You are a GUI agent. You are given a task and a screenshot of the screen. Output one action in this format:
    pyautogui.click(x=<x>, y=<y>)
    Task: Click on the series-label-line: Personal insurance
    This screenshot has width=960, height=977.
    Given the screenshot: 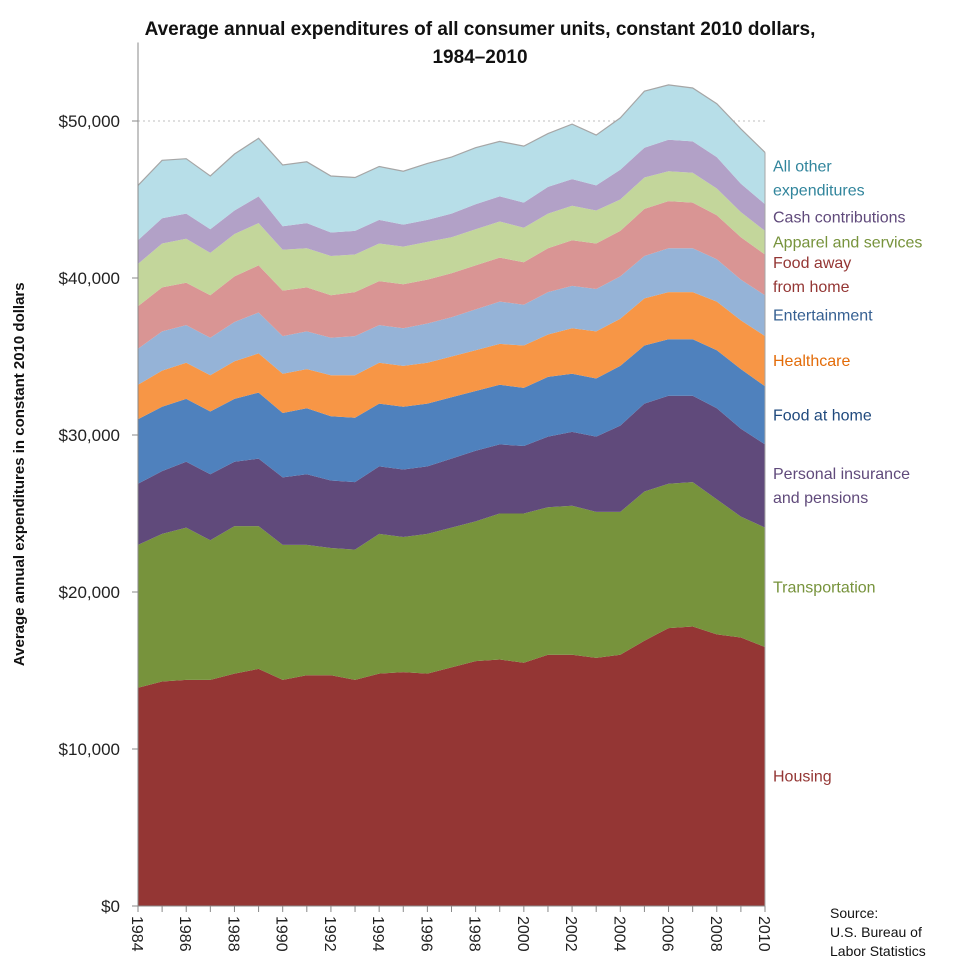 What is the action you would take?
    pyautogui.click(x=841, y=474)
    